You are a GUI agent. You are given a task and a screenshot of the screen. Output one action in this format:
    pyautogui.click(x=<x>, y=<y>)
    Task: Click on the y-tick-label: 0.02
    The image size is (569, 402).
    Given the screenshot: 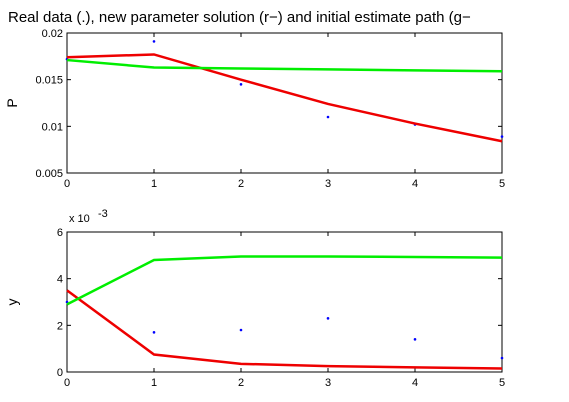 What is the action you would take?
    pyautogui.click(x=52, y=34)
    